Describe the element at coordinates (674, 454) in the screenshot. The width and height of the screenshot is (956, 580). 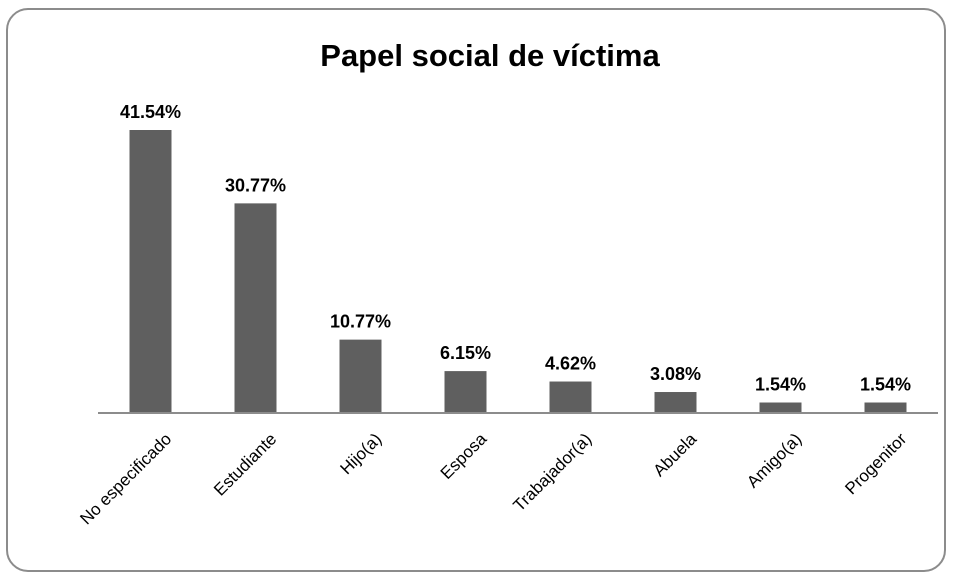
I see `x-tick-label-6: Abuela` at that location.